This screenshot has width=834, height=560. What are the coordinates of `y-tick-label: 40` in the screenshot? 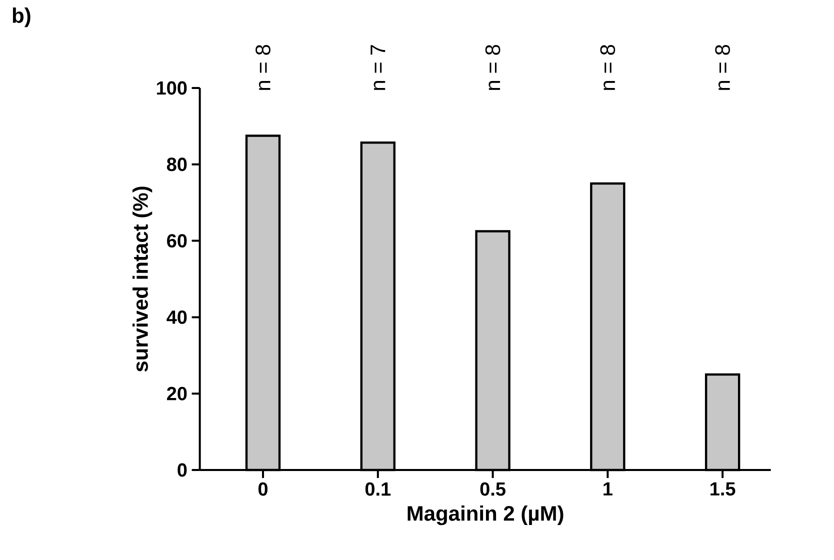 It's located at (176, 317).